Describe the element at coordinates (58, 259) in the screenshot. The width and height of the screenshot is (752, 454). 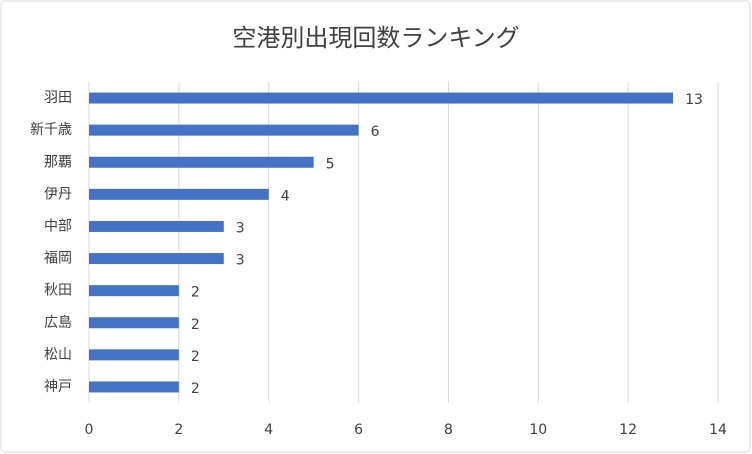
I see `y-tick-label: 福岡` at that location.